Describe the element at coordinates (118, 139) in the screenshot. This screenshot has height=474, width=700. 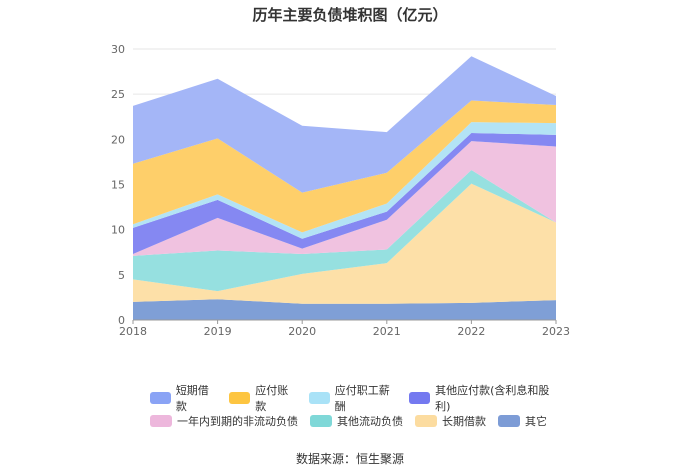
I see `y-tick-label: 20` at that location.